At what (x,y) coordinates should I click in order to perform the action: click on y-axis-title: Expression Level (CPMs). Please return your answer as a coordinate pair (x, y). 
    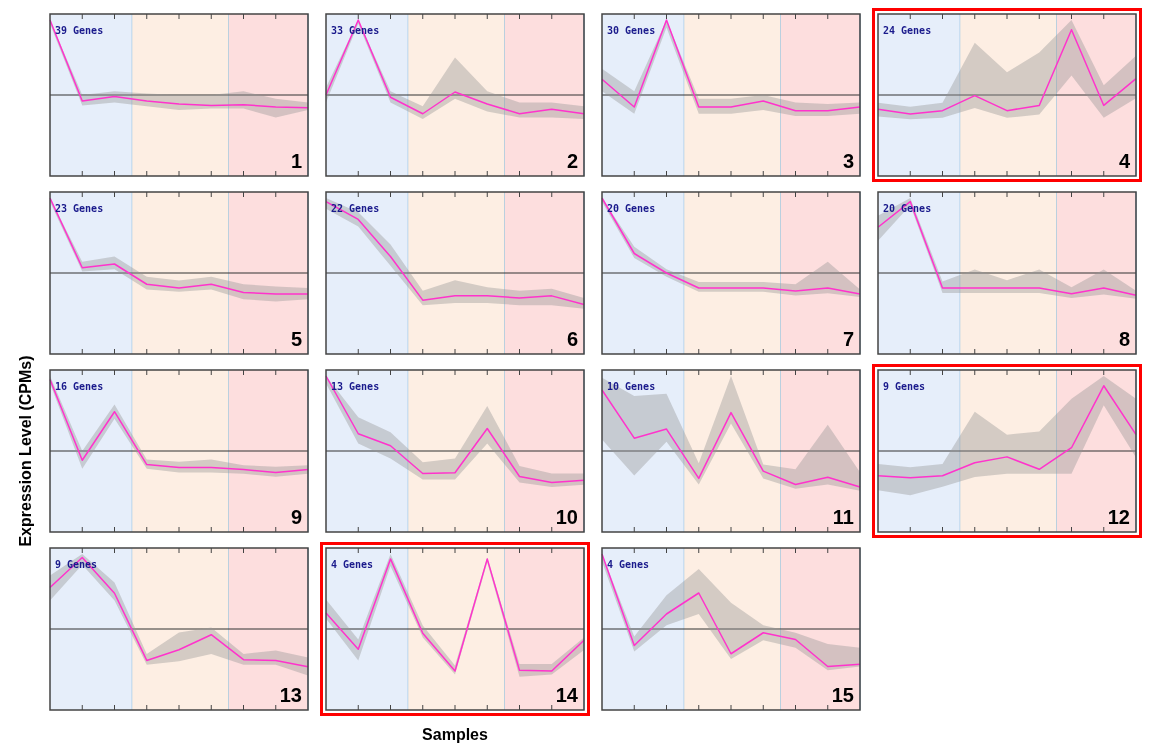
    Looking at the image, I should click on (26, 451).